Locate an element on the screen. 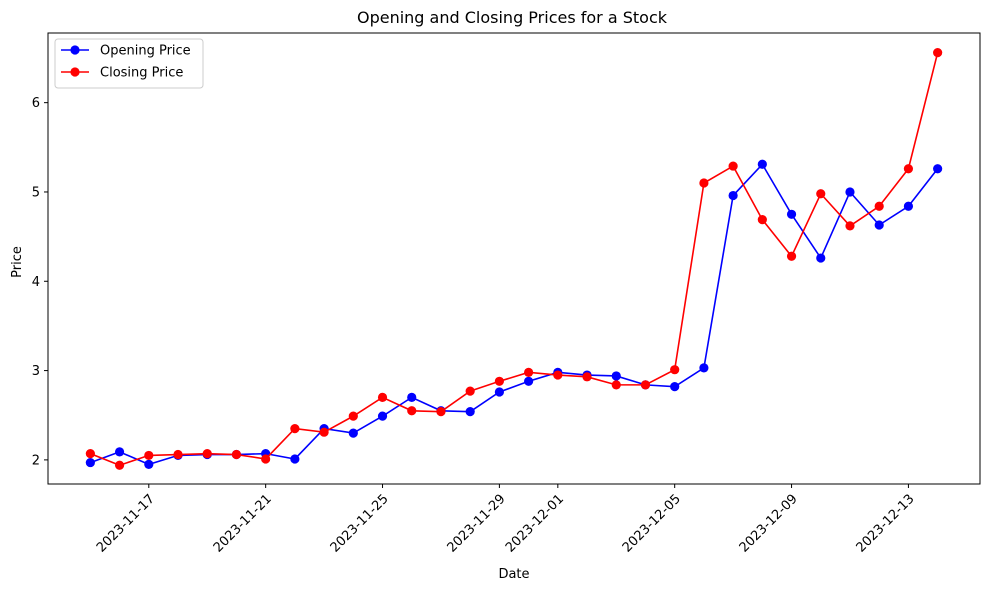 The image size is (989, 594). x-tick-label: 2023-12-13 is located at coordinates (886, 524).